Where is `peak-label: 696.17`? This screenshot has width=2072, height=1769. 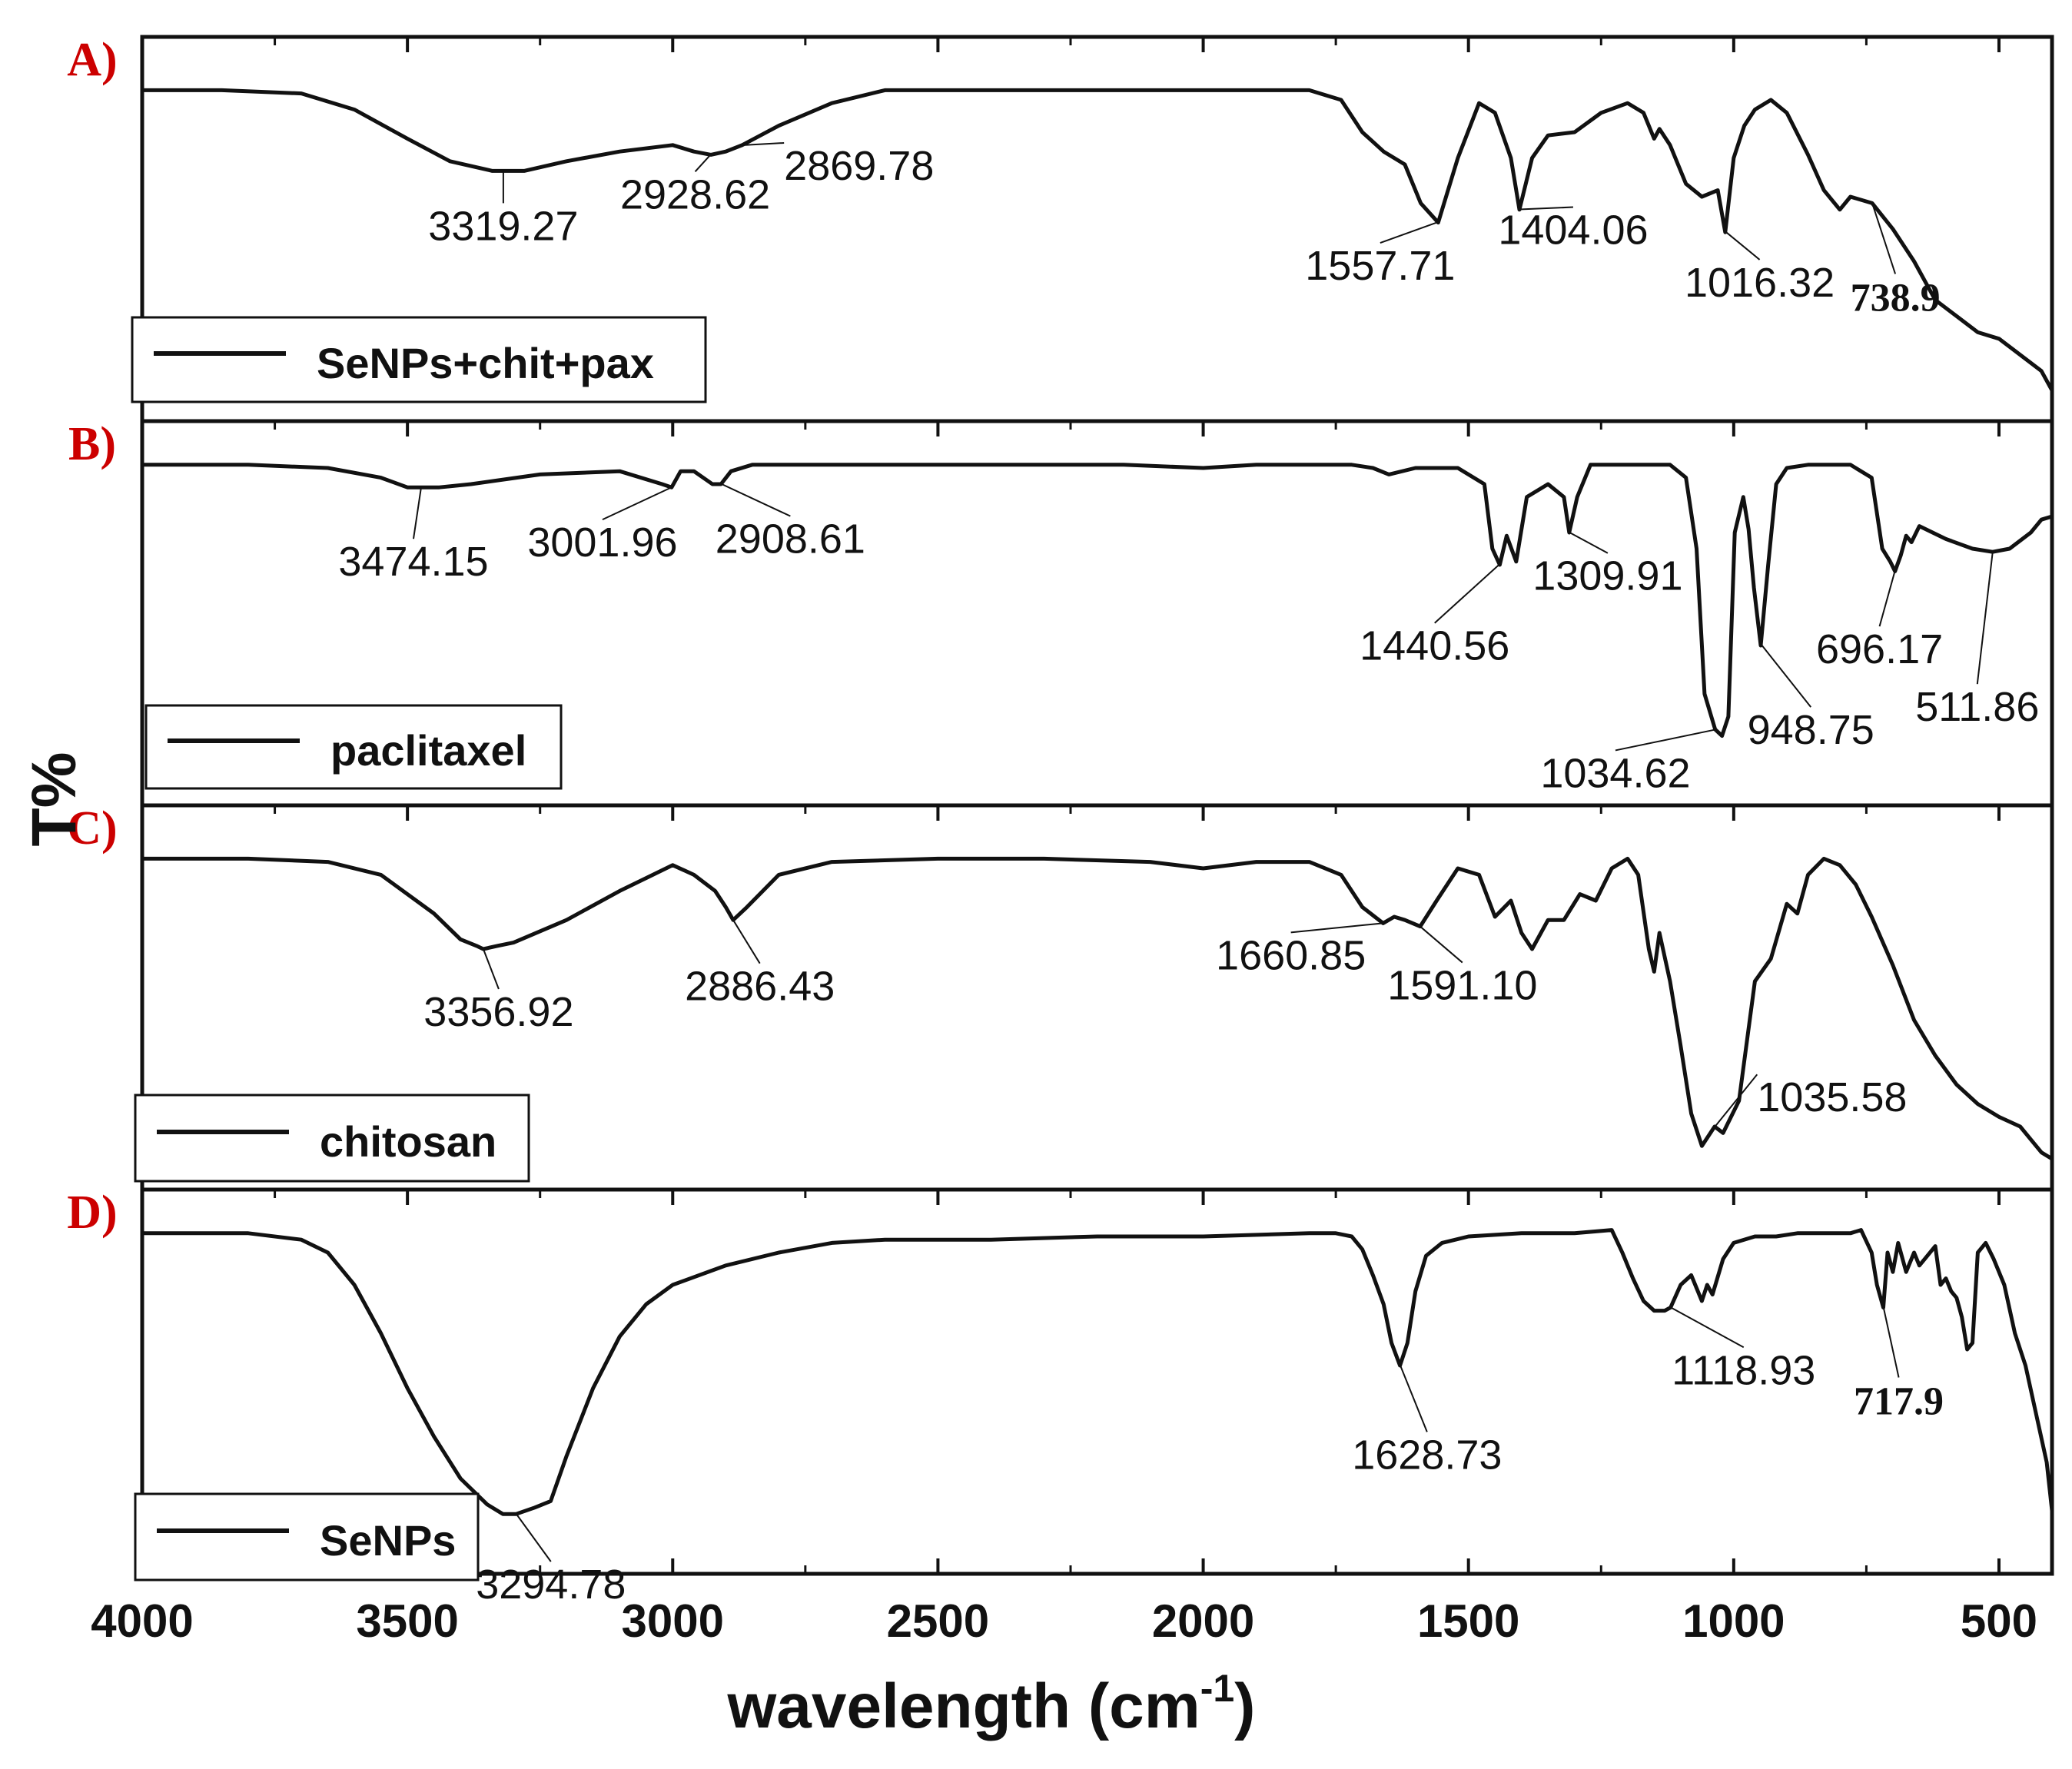 peak-label: 696.17 is located at coordinates (1879, 649).